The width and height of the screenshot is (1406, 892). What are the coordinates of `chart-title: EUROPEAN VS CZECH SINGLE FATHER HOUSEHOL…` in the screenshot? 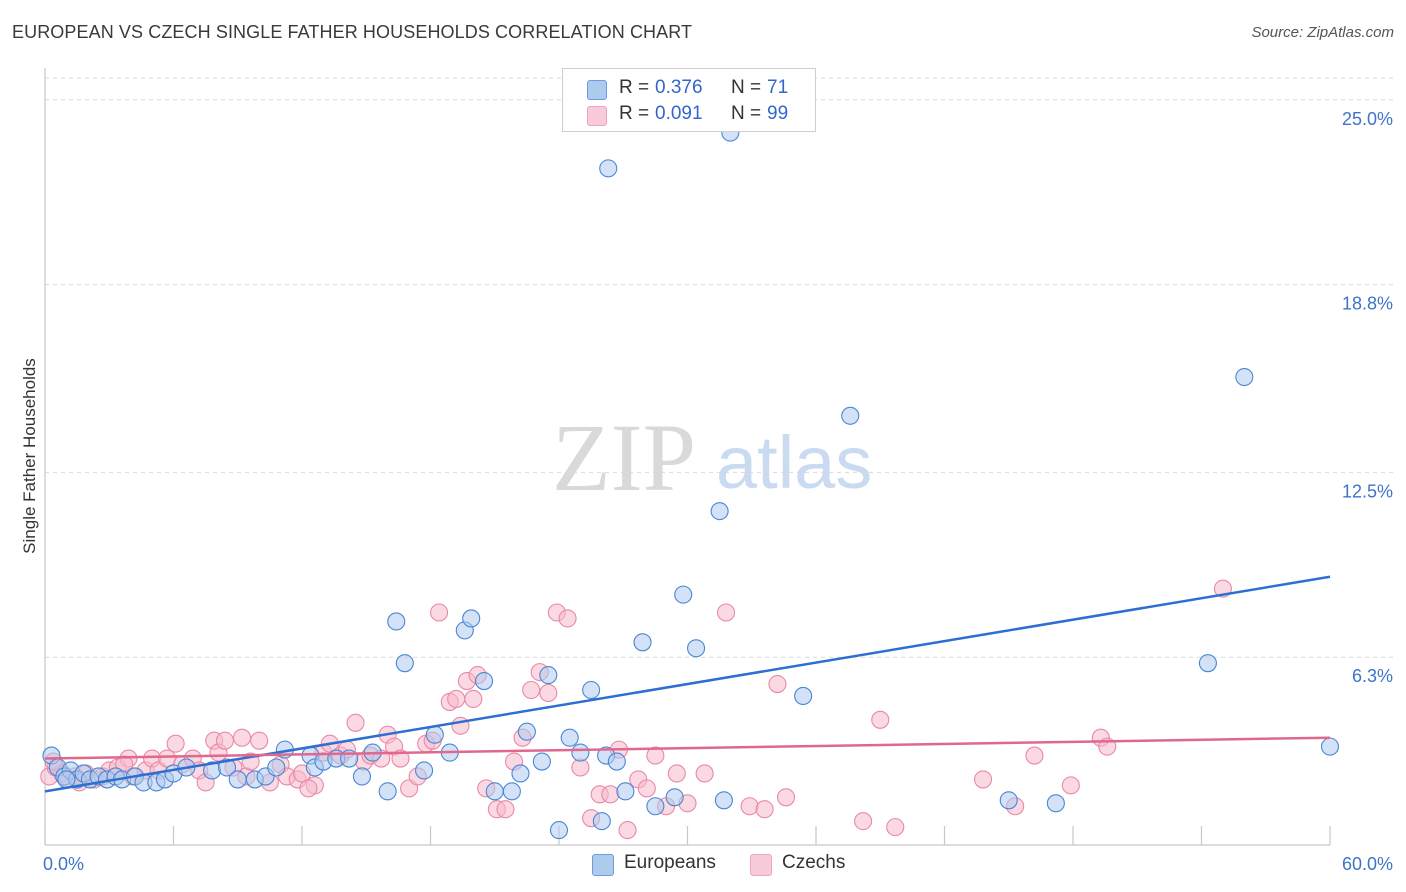 It's located at (352, 32).